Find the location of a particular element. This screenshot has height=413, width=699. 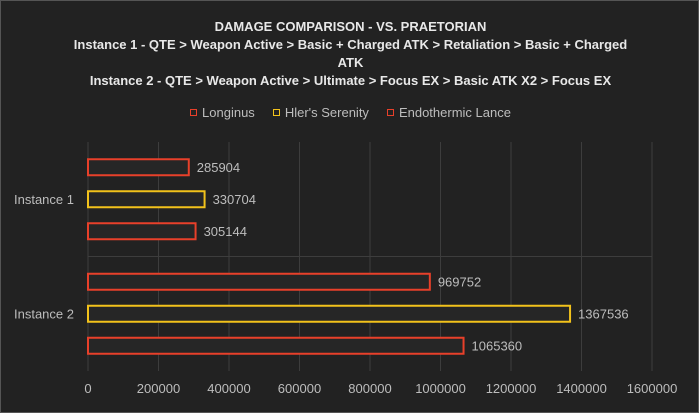

x-tick-label: 800000 is located at coordinates (369, 388).